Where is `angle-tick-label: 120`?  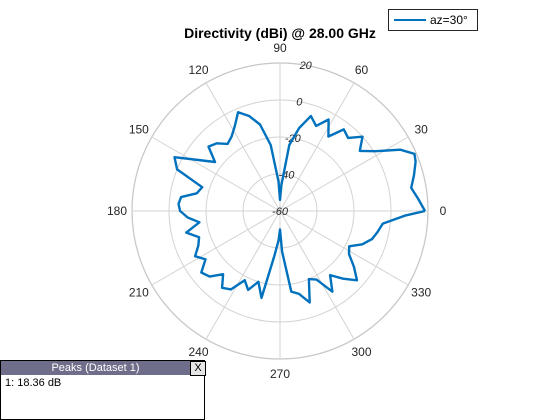
angle-tick-label: 120 is located at coordinates (198, 70).